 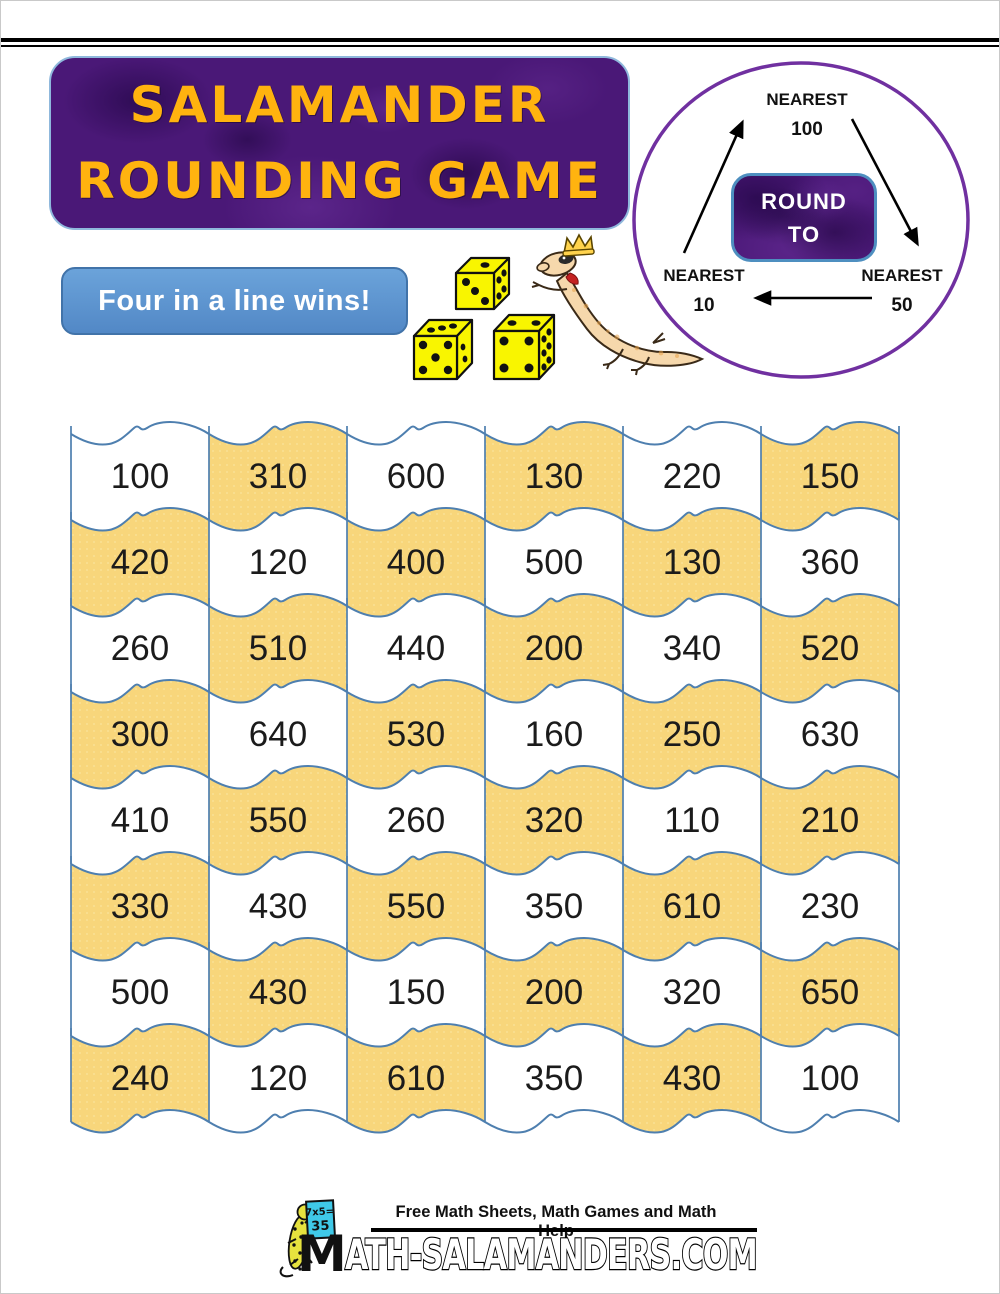 I want to click on grid-cell-r8c2: 120, so click(x=278, y=1078).